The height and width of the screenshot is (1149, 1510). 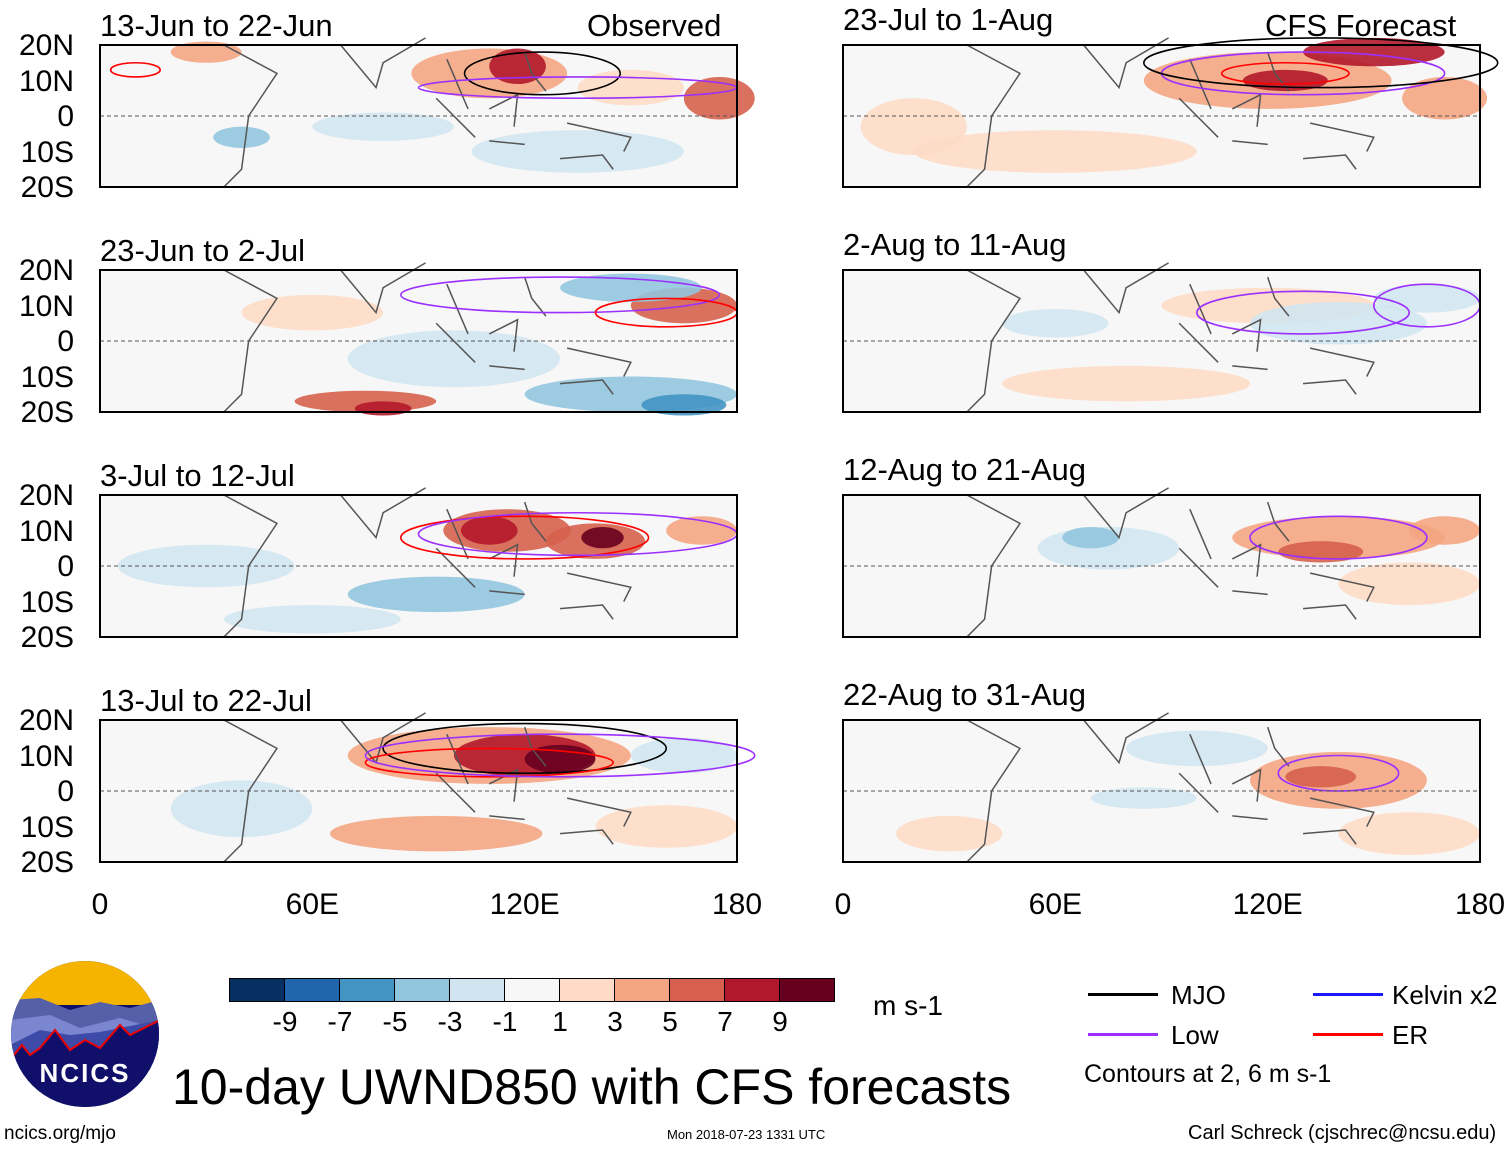 I want to click on colorbar-label: -3, so click(x=450, y=1021).